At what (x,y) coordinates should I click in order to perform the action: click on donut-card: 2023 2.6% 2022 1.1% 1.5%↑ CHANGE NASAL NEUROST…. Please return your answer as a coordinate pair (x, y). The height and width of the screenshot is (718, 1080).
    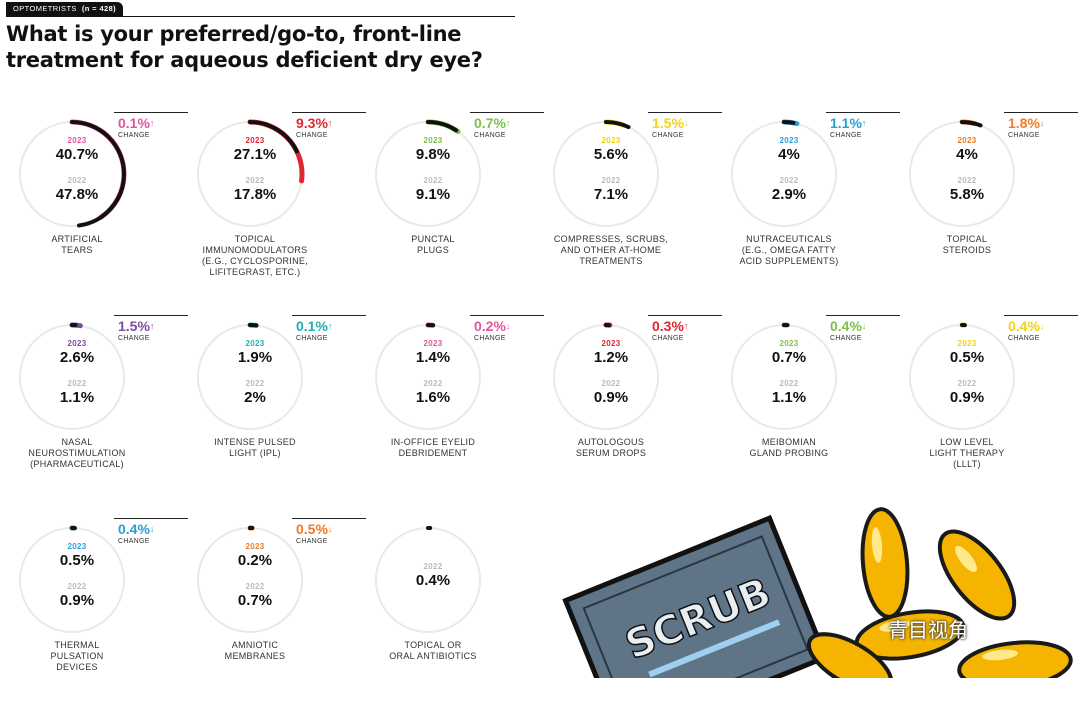
    Looking at the image, I should click on (99, 415).